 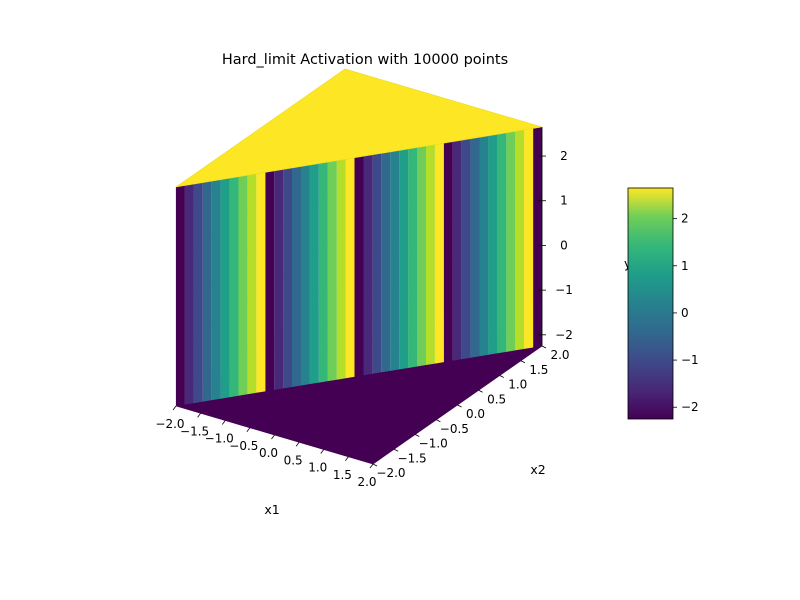 What do you see at coordinates (317, 468) in the screenshot?
I see `x-tick-label: 1.0` at bounding box center [317, 468].